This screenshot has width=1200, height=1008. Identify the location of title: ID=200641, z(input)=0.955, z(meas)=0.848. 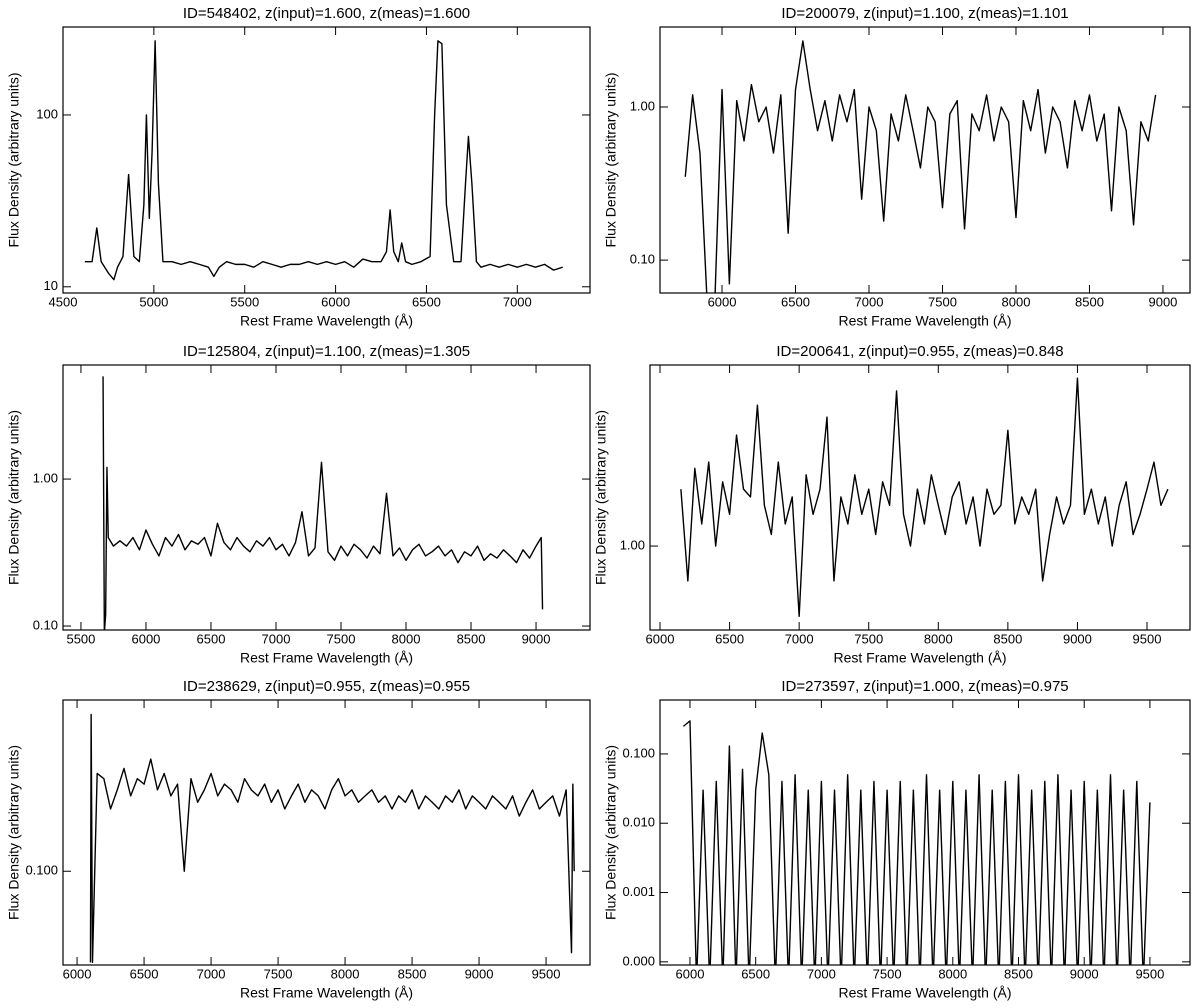
(919, 351).